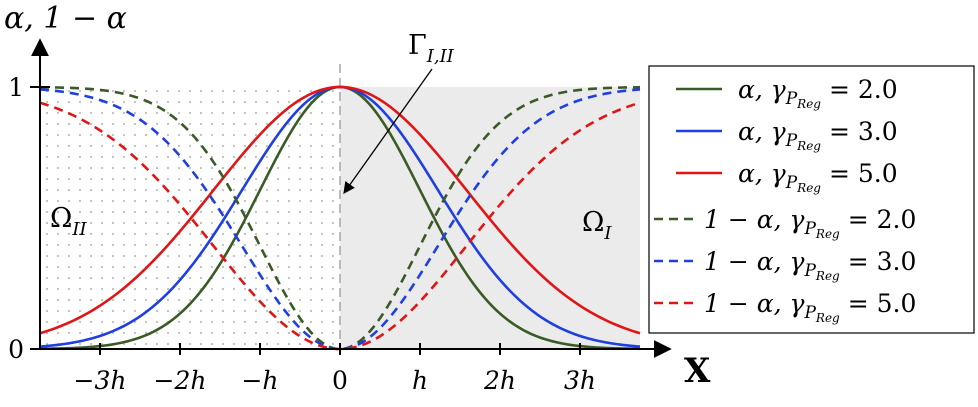 The image size is (978, 407). I want to click on region-label-omega-i-sub: I, so click(607, 233).